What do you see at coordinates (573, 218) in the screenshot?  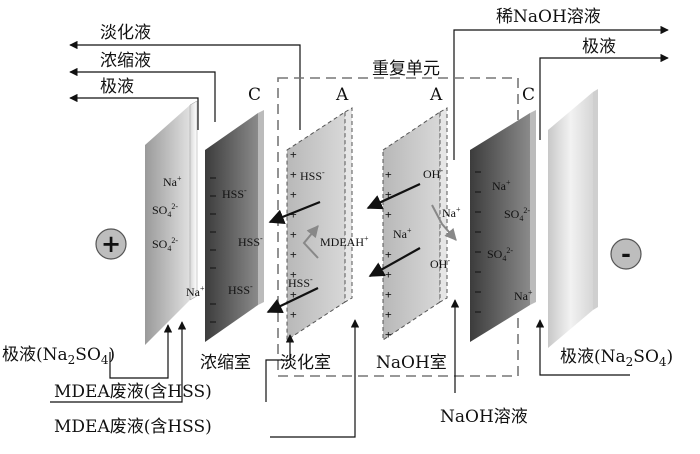 I see `cathode-plate` at bounding box center [573, 218].